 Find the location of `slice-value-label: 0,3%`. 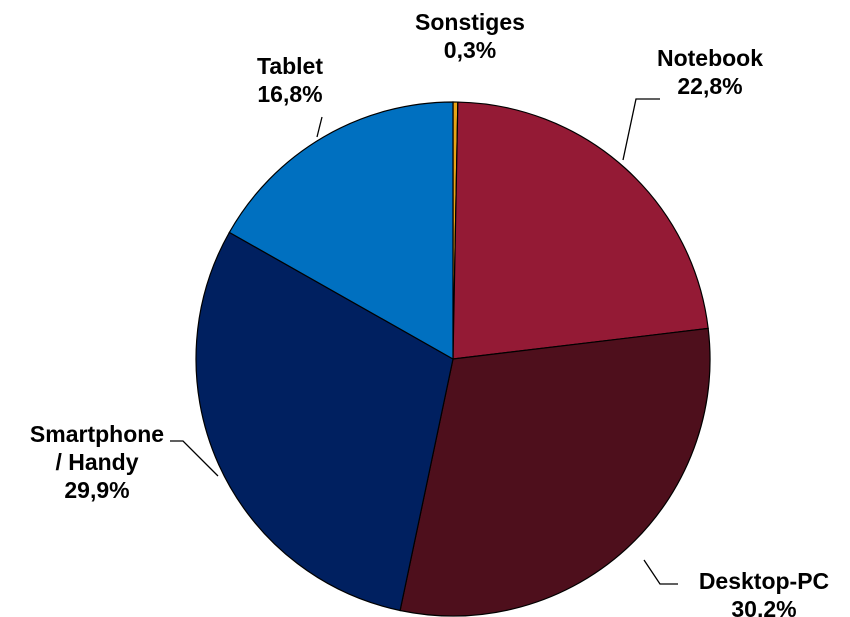

slice-value-label: 0,3% is located at coordinates (470, 50).